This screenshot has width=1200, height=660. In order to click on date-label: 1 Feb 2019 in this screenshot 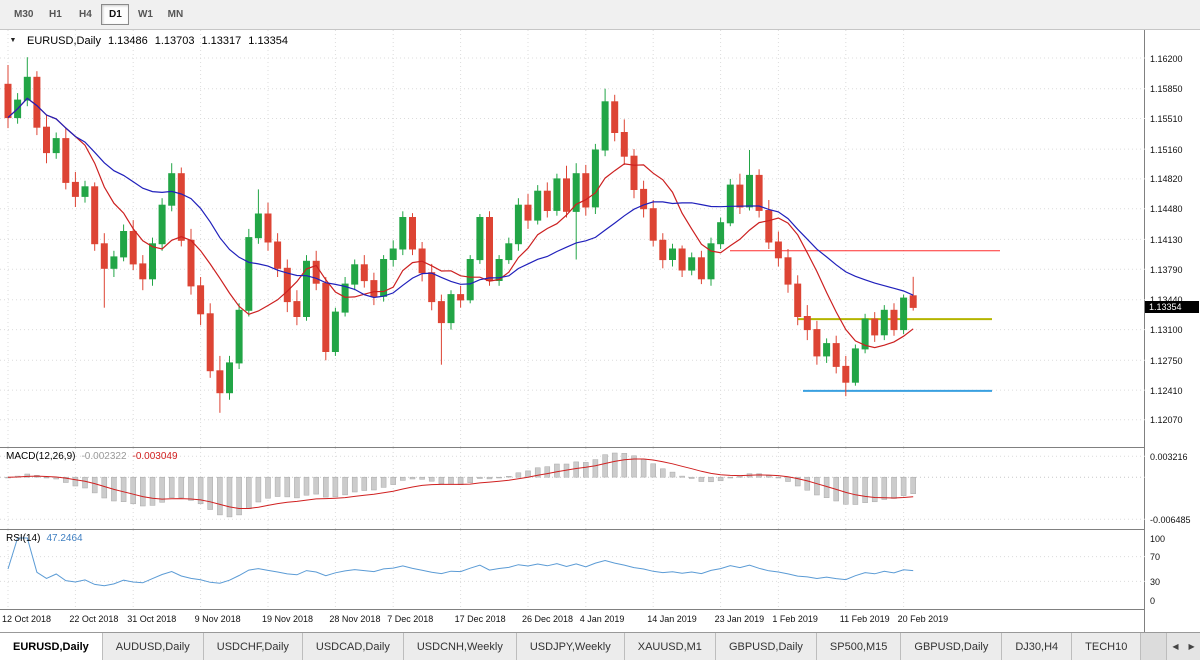, I will do `click(795, 619)`.